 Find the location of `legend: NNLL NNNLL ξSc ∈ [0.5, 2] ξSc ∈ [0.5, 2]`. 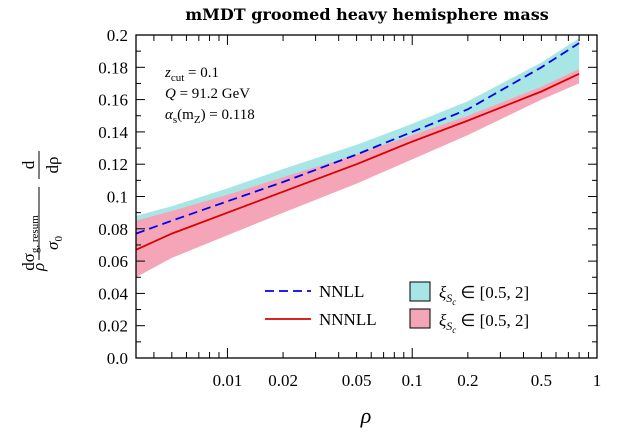

legend: NNLL NNNLL ξSc ∈ [0.5, 2] ξSc ∈ [0.5, 2] is located at coordinates (397, 308).